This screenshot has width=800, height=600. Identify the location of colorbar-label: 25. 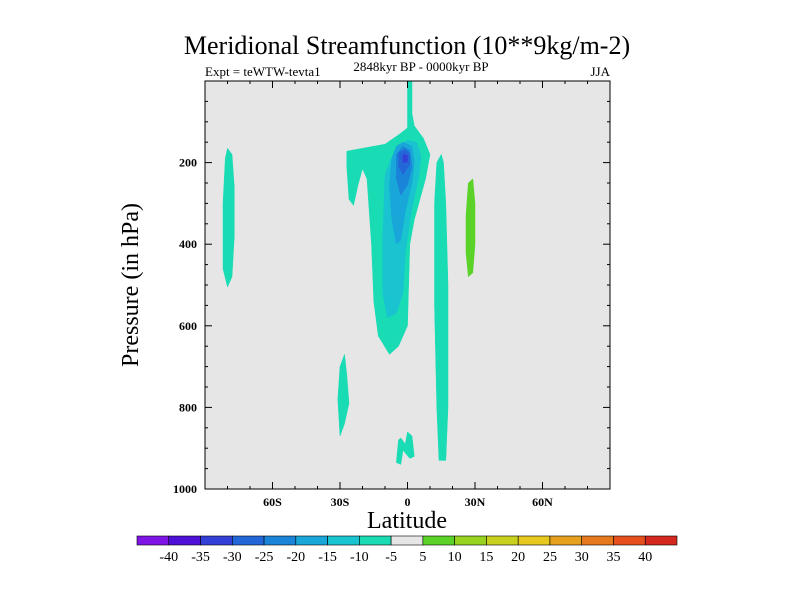
(550, 557).